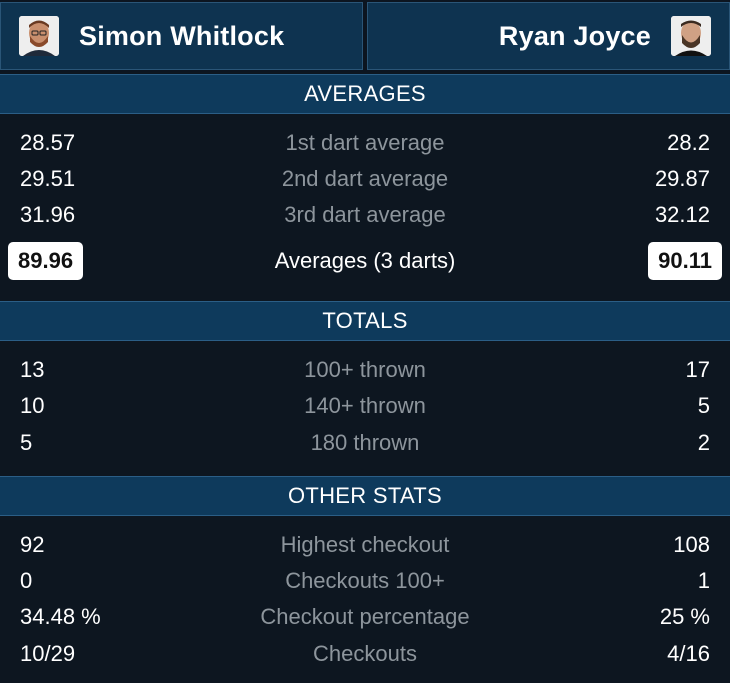 This screenshot has width=730, height=683. Describe the element at coordinates (46, 261) in the screenshot. I see `average-badge-left: 89.96` at that location.